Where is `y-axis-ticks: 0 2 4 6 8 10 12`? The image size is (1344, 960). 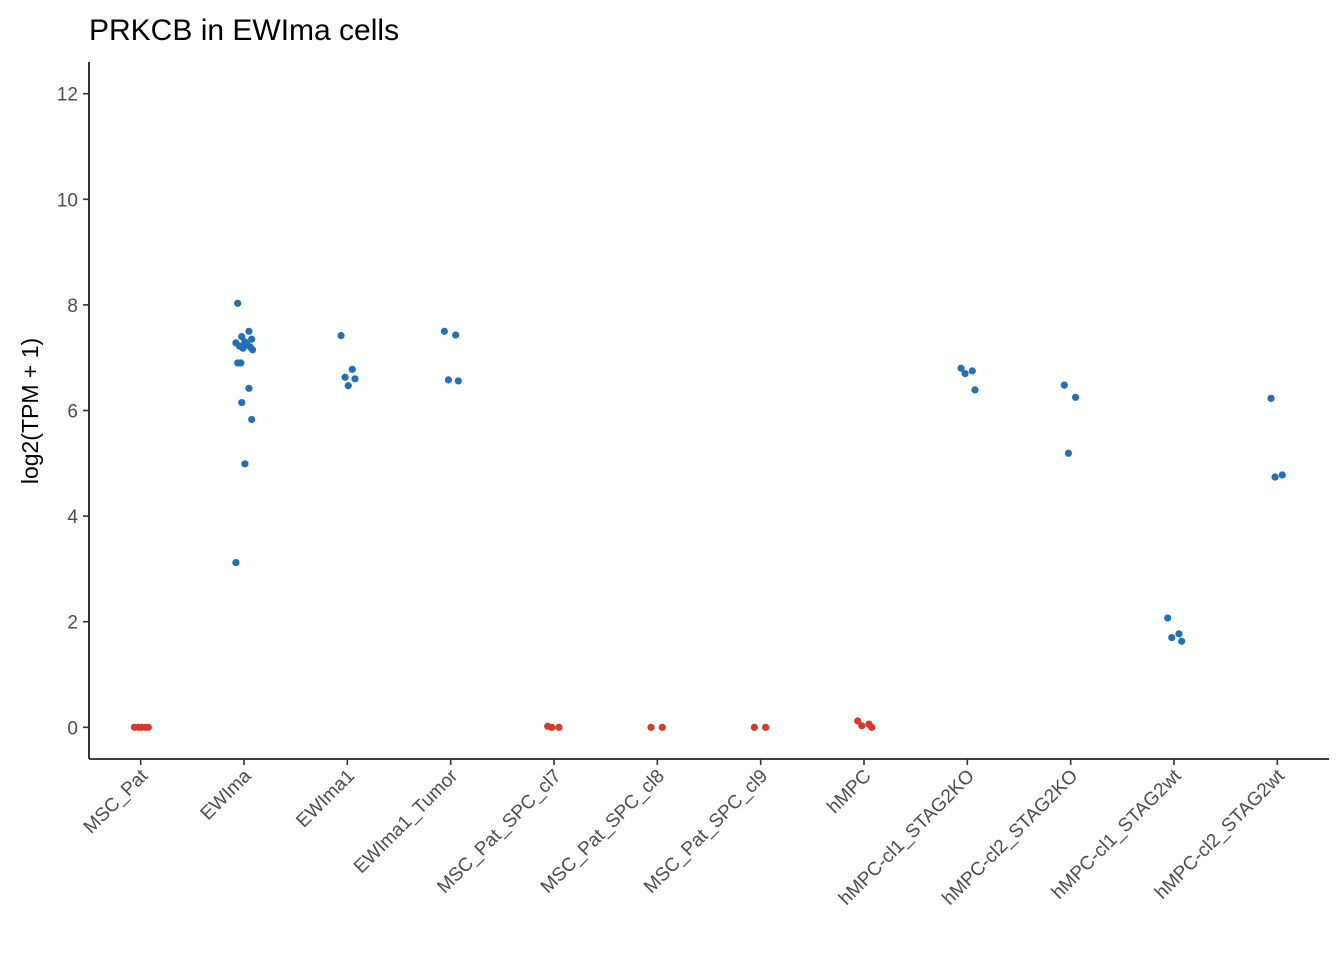
y-axis-ticks: 0 2 4 6 8 10 12 is located at coordinates (73, 412).